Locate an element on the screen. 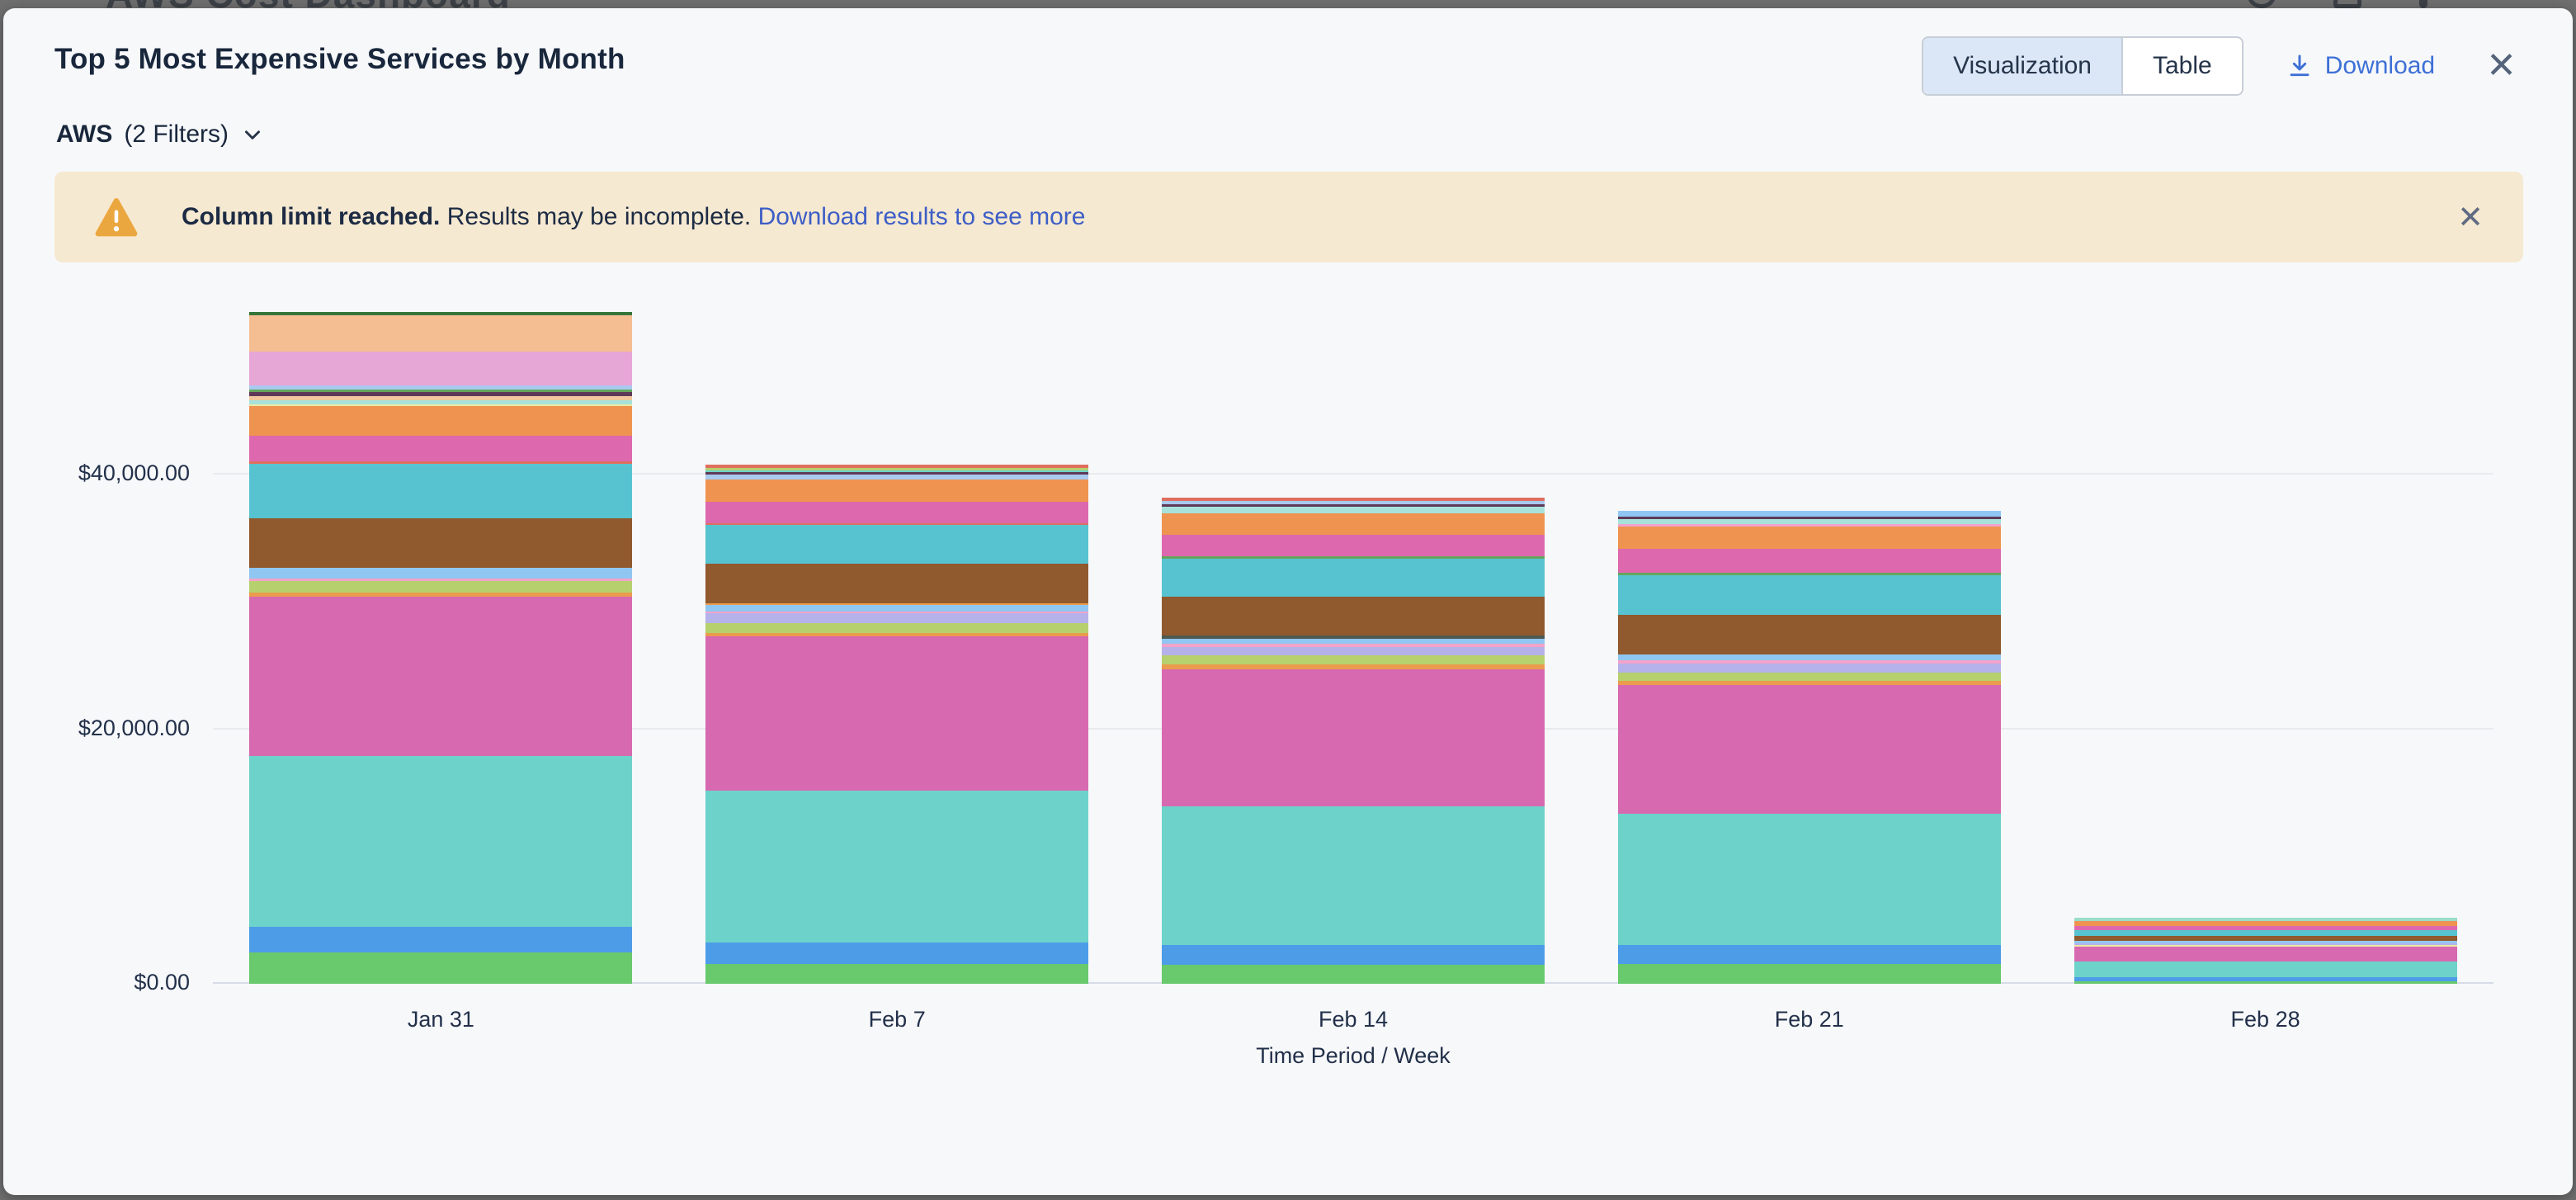  bar-segment-pale-mint is located at coordinates (2265, 920).